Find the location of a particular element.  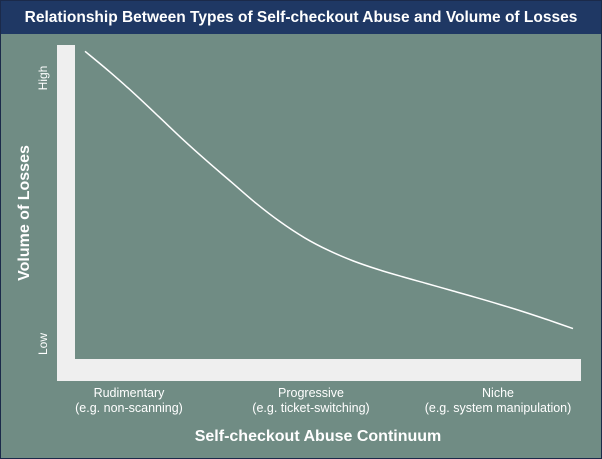

x-category-rudimentary: Rudimentary is located at coordinates (130, 393).